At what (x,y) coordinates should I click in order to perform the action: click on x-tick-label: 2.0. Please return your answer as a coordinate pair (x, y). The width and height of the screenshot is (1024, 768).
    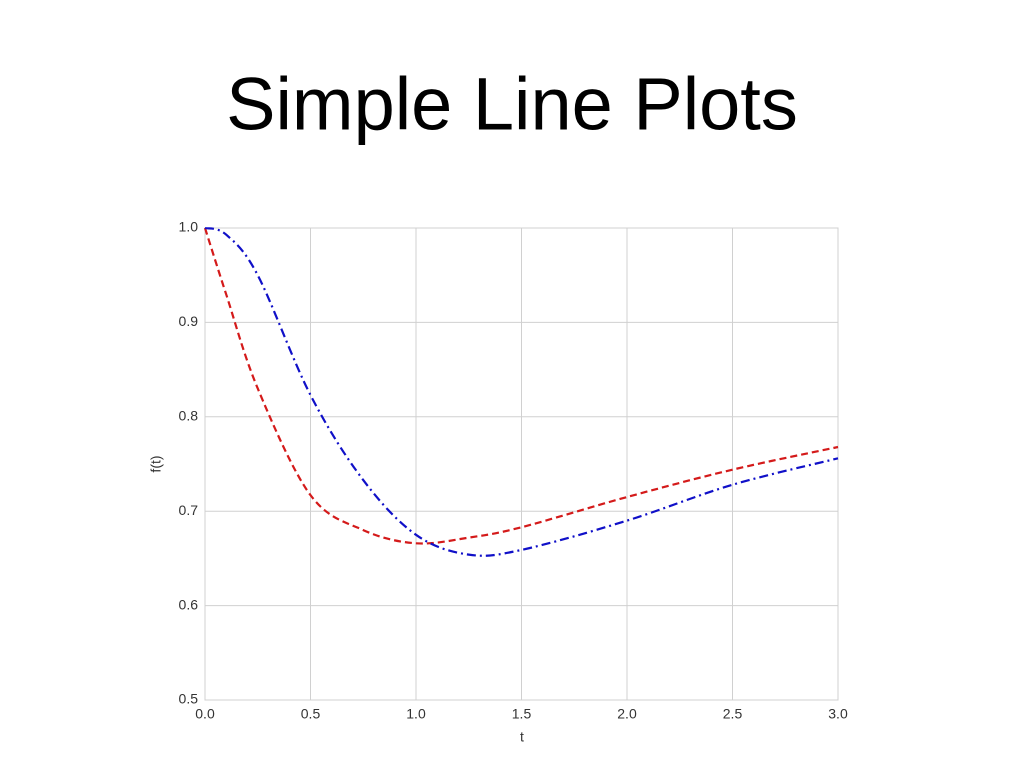
    Looking at the image, I should click on (627, 714).